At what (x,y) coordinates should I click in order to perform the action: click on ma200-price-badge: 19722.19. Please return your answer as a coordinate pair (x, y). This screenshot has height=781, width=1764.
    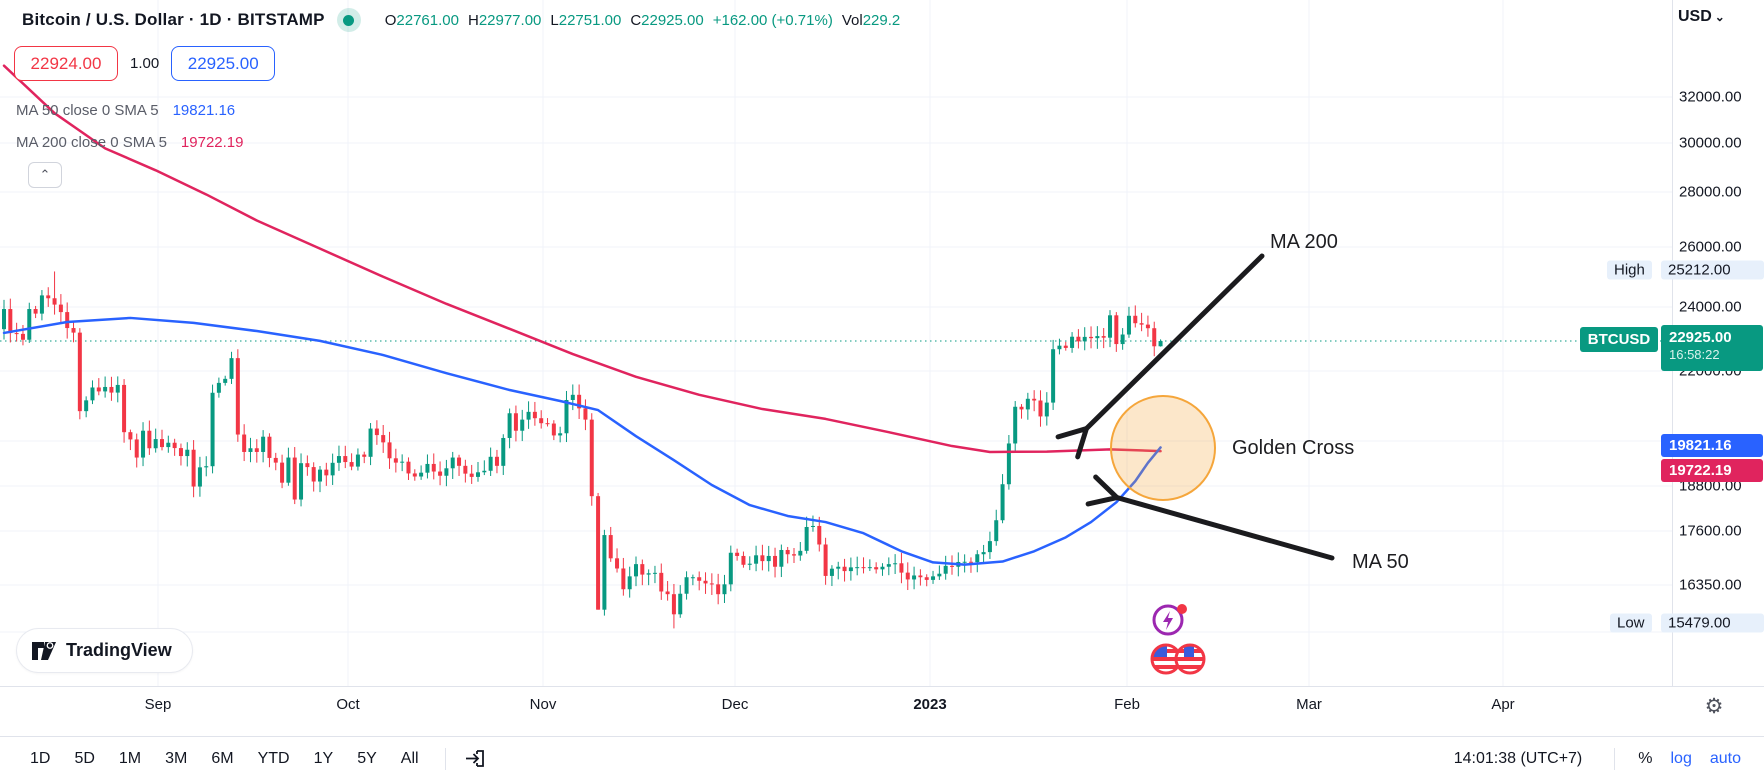
    Looking at the image, I should click on (1712, 470).